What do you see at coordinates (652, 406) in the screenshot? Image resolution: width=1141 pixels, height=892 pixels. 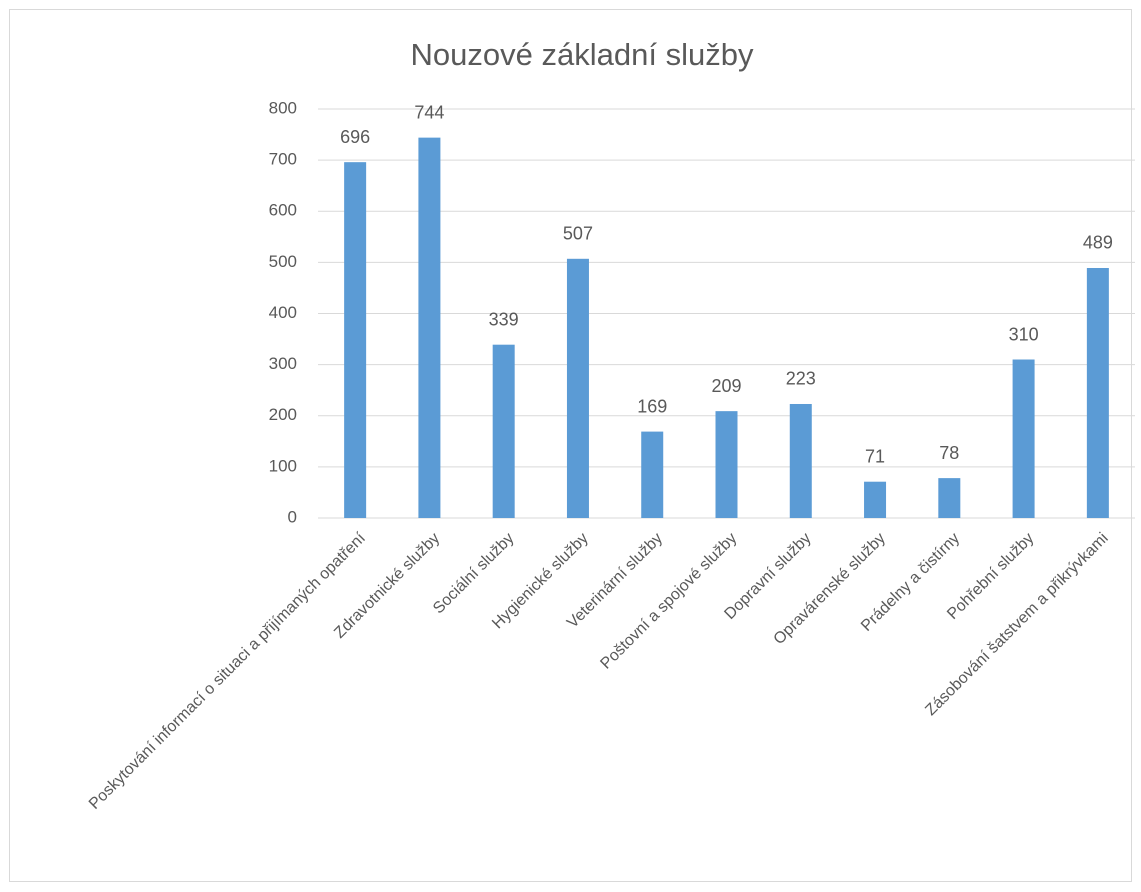 I see `data-label: 169` at bounding box center [652, 406].